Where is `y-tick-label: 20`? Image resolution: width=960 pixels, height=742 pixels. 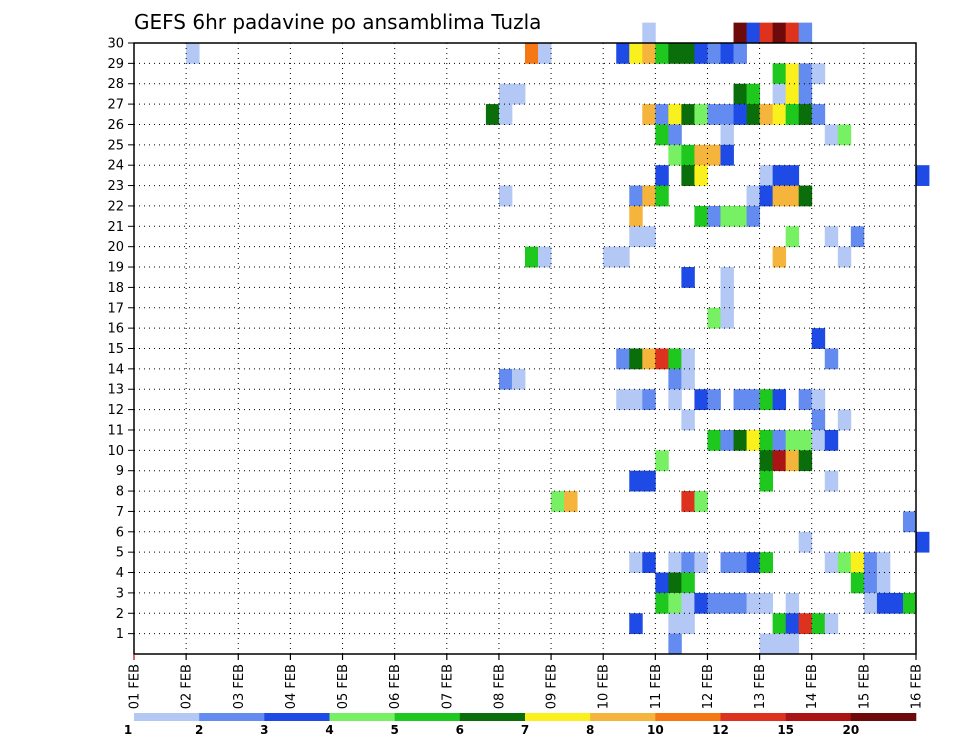 y-tick-label: 20 is located at coordinates (115, 247).